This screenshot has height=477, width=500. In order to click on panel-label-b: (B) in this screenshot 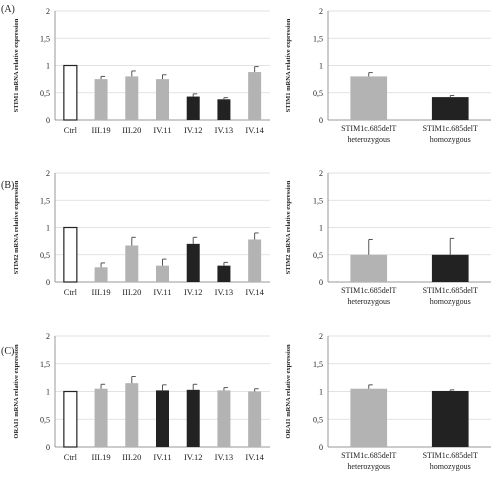, I will do `click(7, 185)`.